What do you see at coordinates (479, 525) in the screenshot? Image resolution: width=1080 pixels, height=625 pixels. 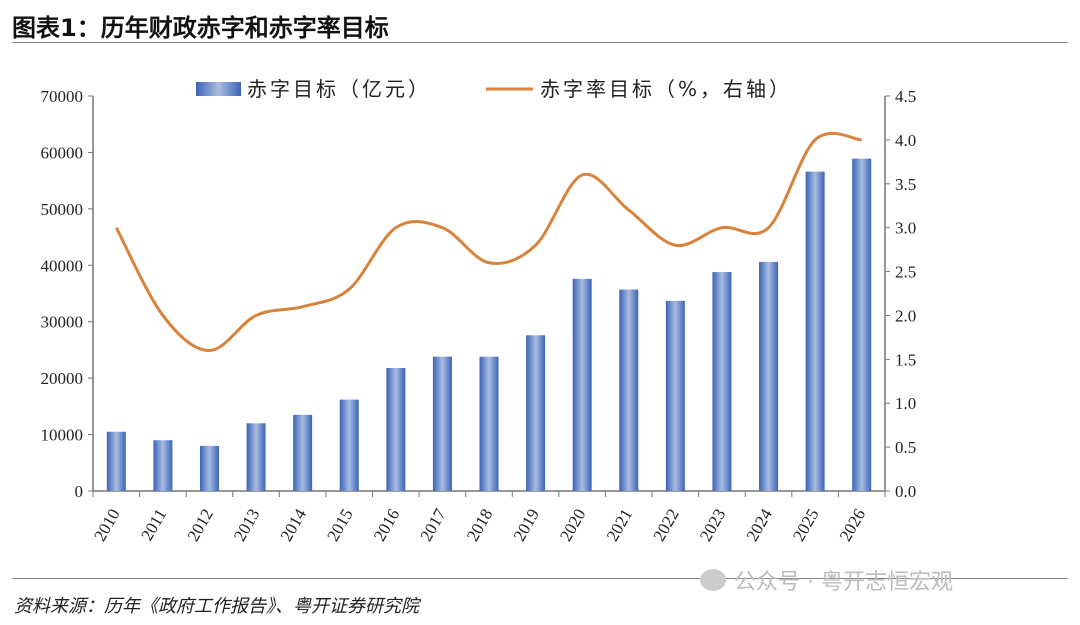 I see `x-tick-label: 2018` at bounding box center [479, 525].